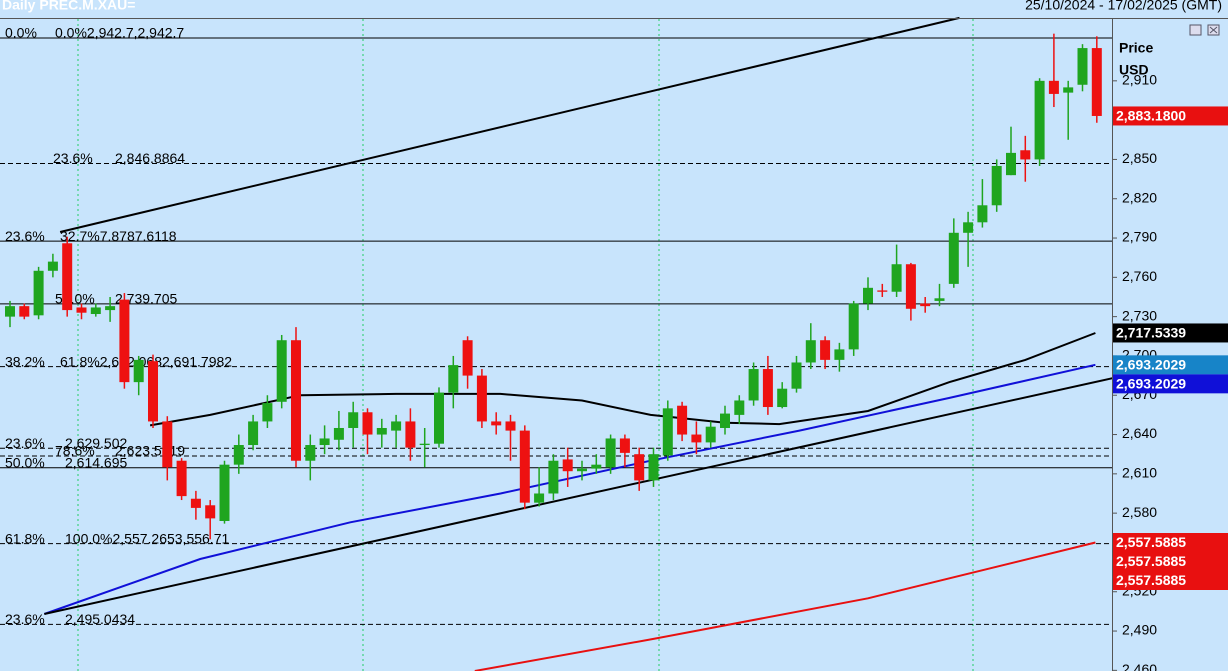 The image size is (1228, 671). What do you see at coordinates (96, 443) in the screenshot?
I see `fib-label: 2,629.502` at bounding box center [96, 443].